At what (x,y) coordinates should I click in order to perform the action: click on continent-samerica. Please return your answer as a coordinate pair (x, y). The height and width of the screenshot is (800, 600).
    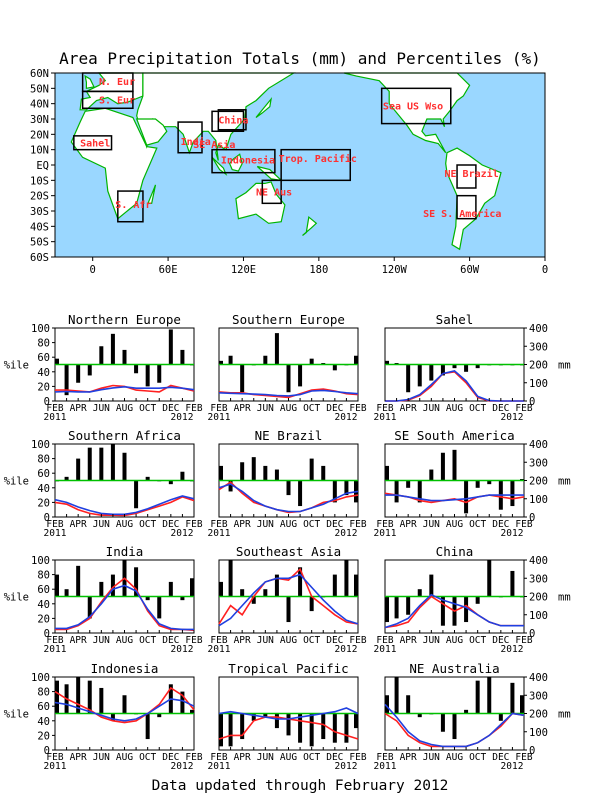
    Looking at the image, I should click on (473, 199).